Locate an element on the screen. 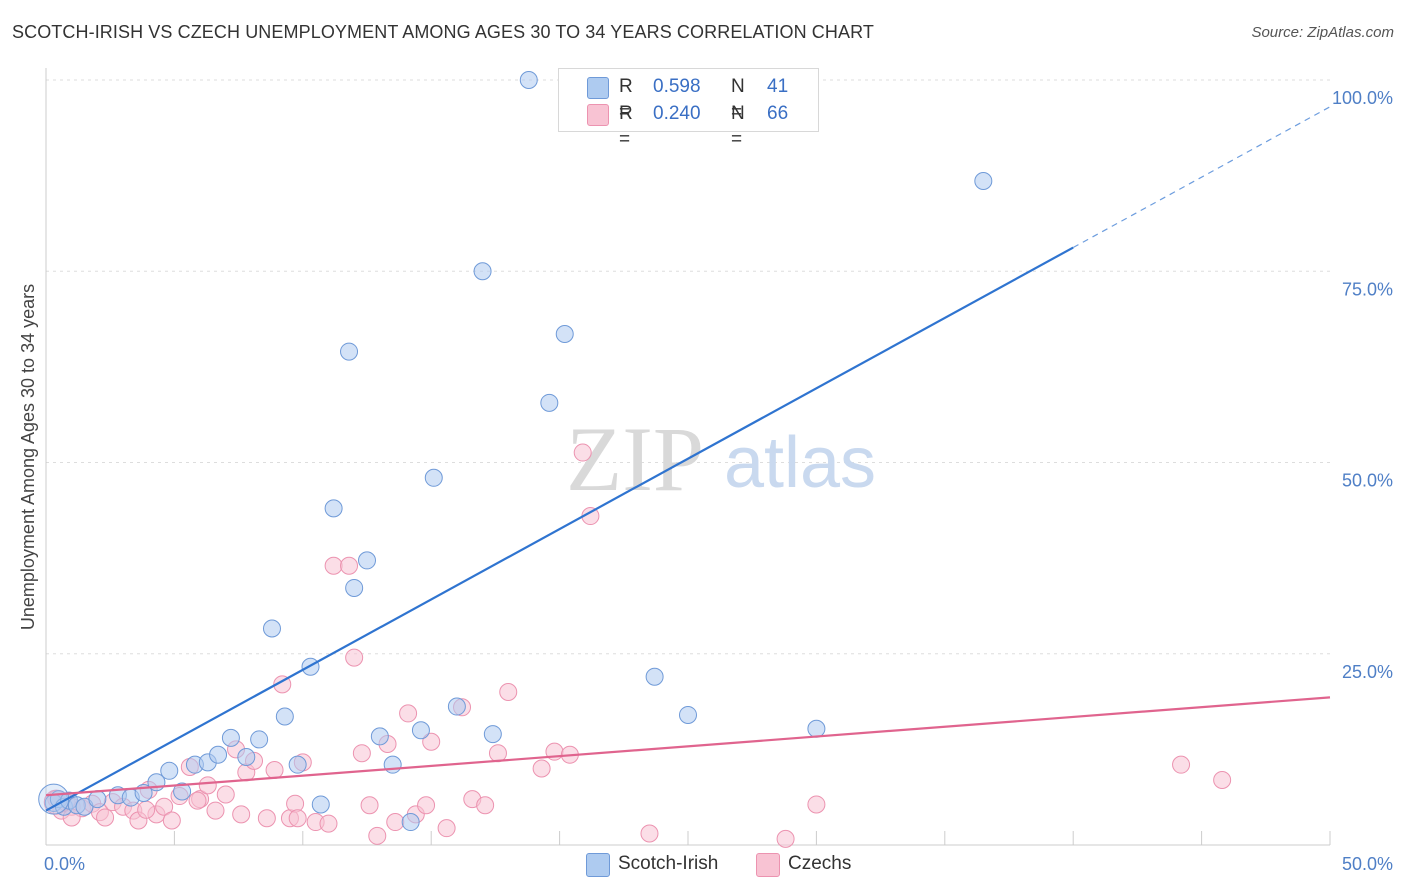 The width and height of the screenshot is (1406, 892). y-axis-label: Unemployment Among Ages 30 to 34 years is located at coordinates (28, 457).